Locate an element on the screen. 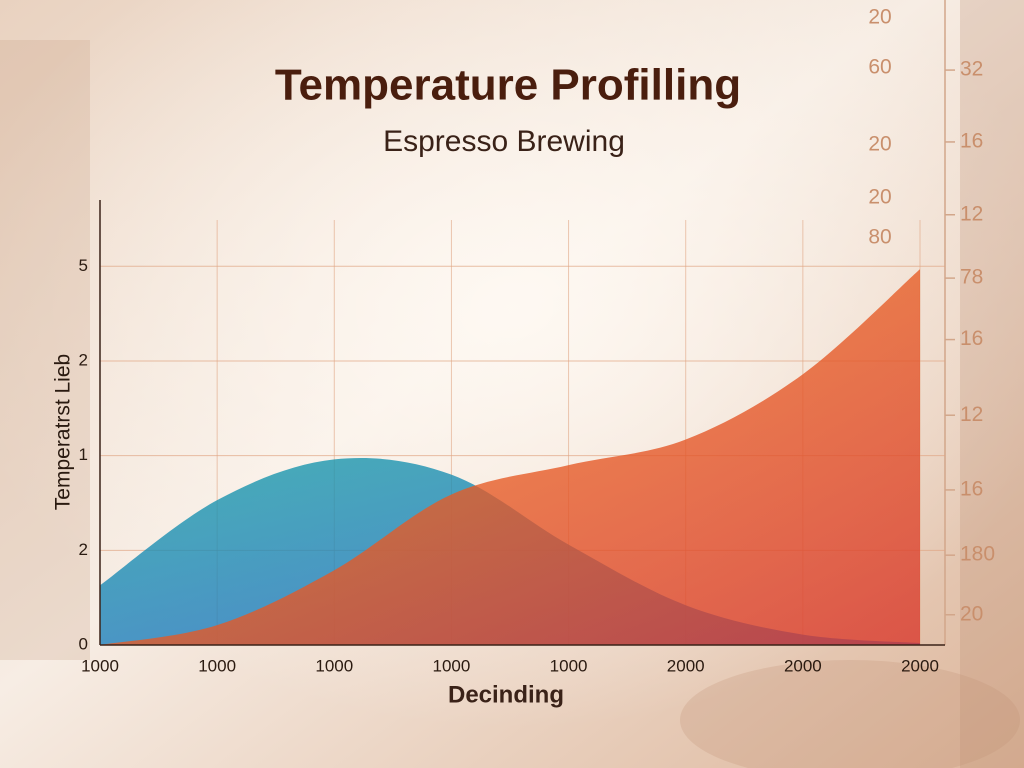 This screenshot has height=768, width=1024. y2-tick-label: 32 is located at coordinates (971, 69).